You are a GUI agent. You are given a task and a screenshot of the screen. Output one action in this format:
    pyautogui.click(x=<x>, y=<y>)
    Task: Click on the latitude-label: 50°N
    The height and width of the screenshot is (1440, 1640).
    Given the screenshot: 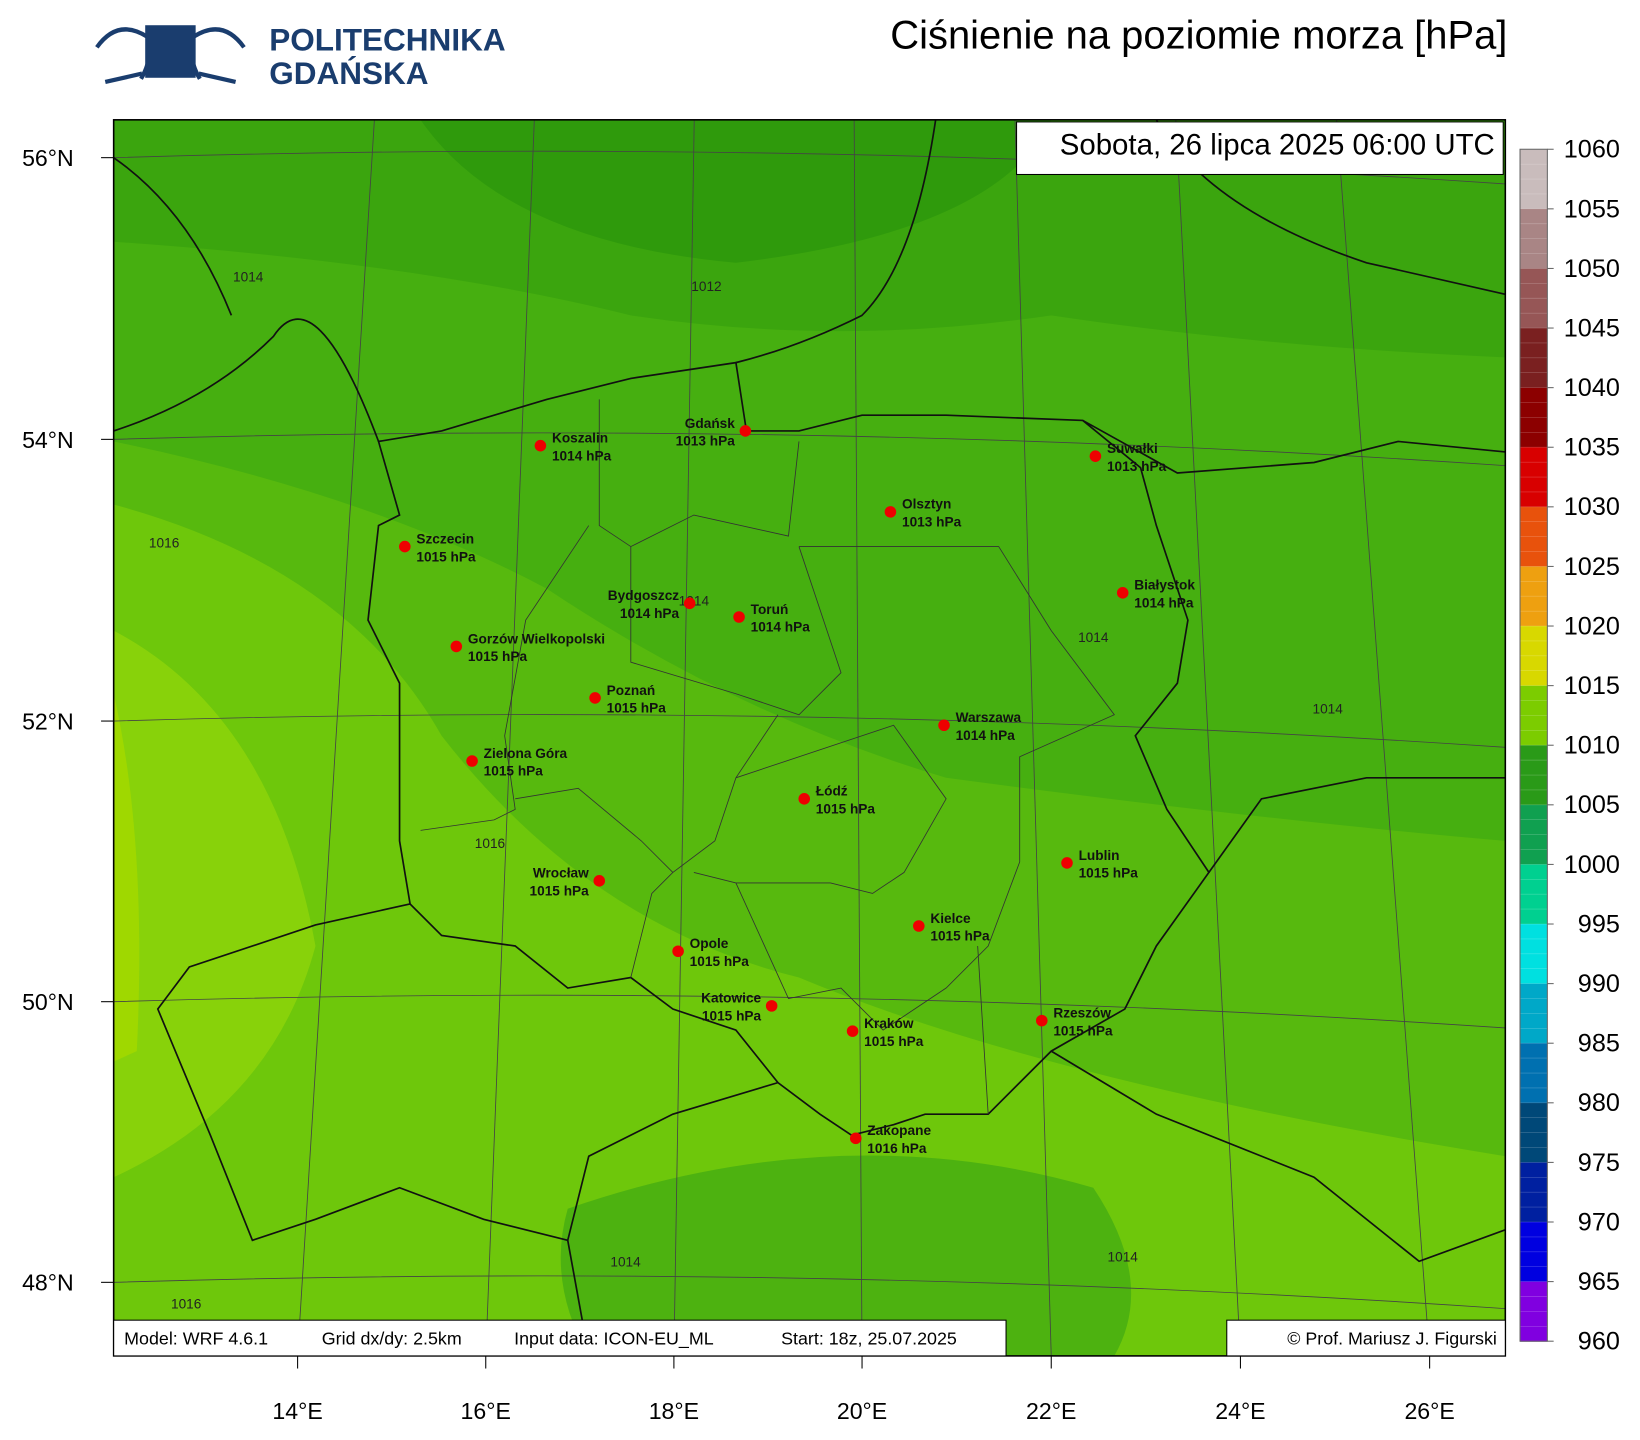 What is the action you would take?
    pyautogui.click(x=48, y=1002)
    